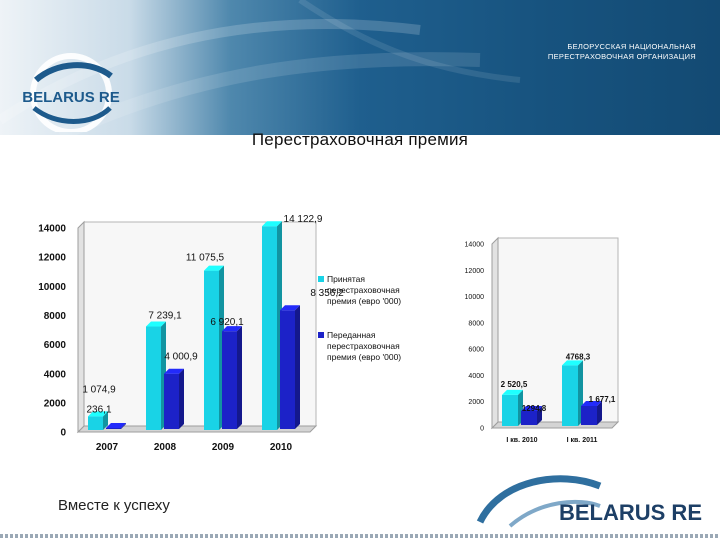 The width and height of the screenshot is (720, 540). Describe the element at coordinates (351, 335) in the screenshot. I see `legend-label: Переданная` at that location.